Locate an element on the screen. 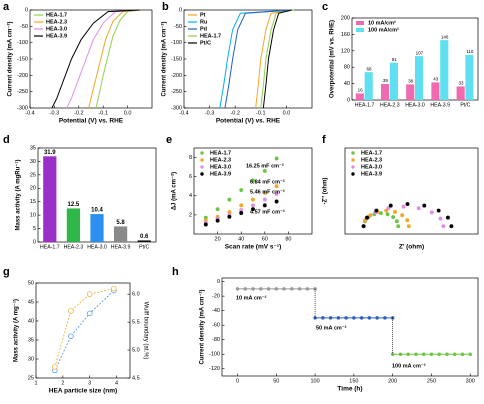  value-label: 38 is located at coordinates (411, 81).